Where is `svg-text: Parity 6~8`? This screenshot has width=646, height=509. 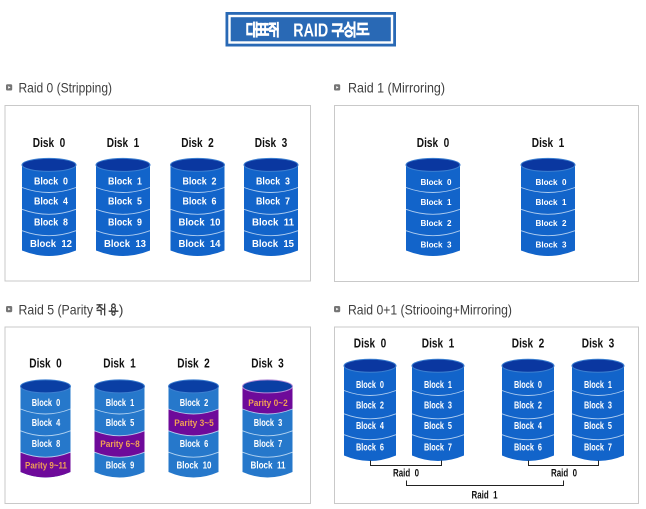
svg-text: Parity 6~8 is located at coordinates (120, 444).